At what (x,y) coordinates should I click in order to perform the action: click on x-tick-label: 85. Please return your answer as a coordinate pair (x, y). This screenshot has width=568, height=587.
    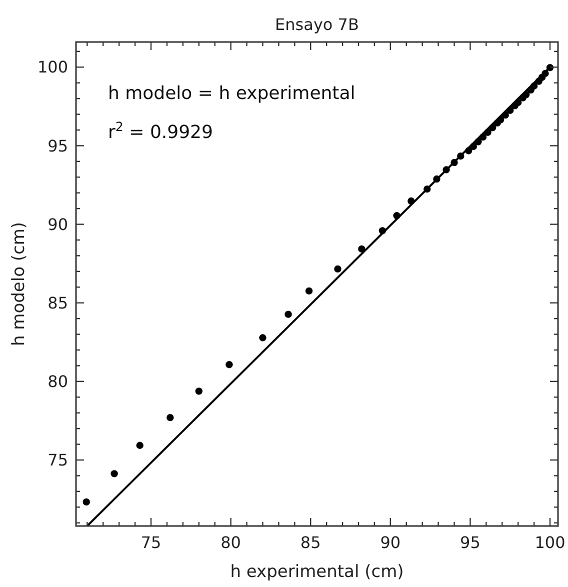
    Looking at the image, I should click on (310, 542).